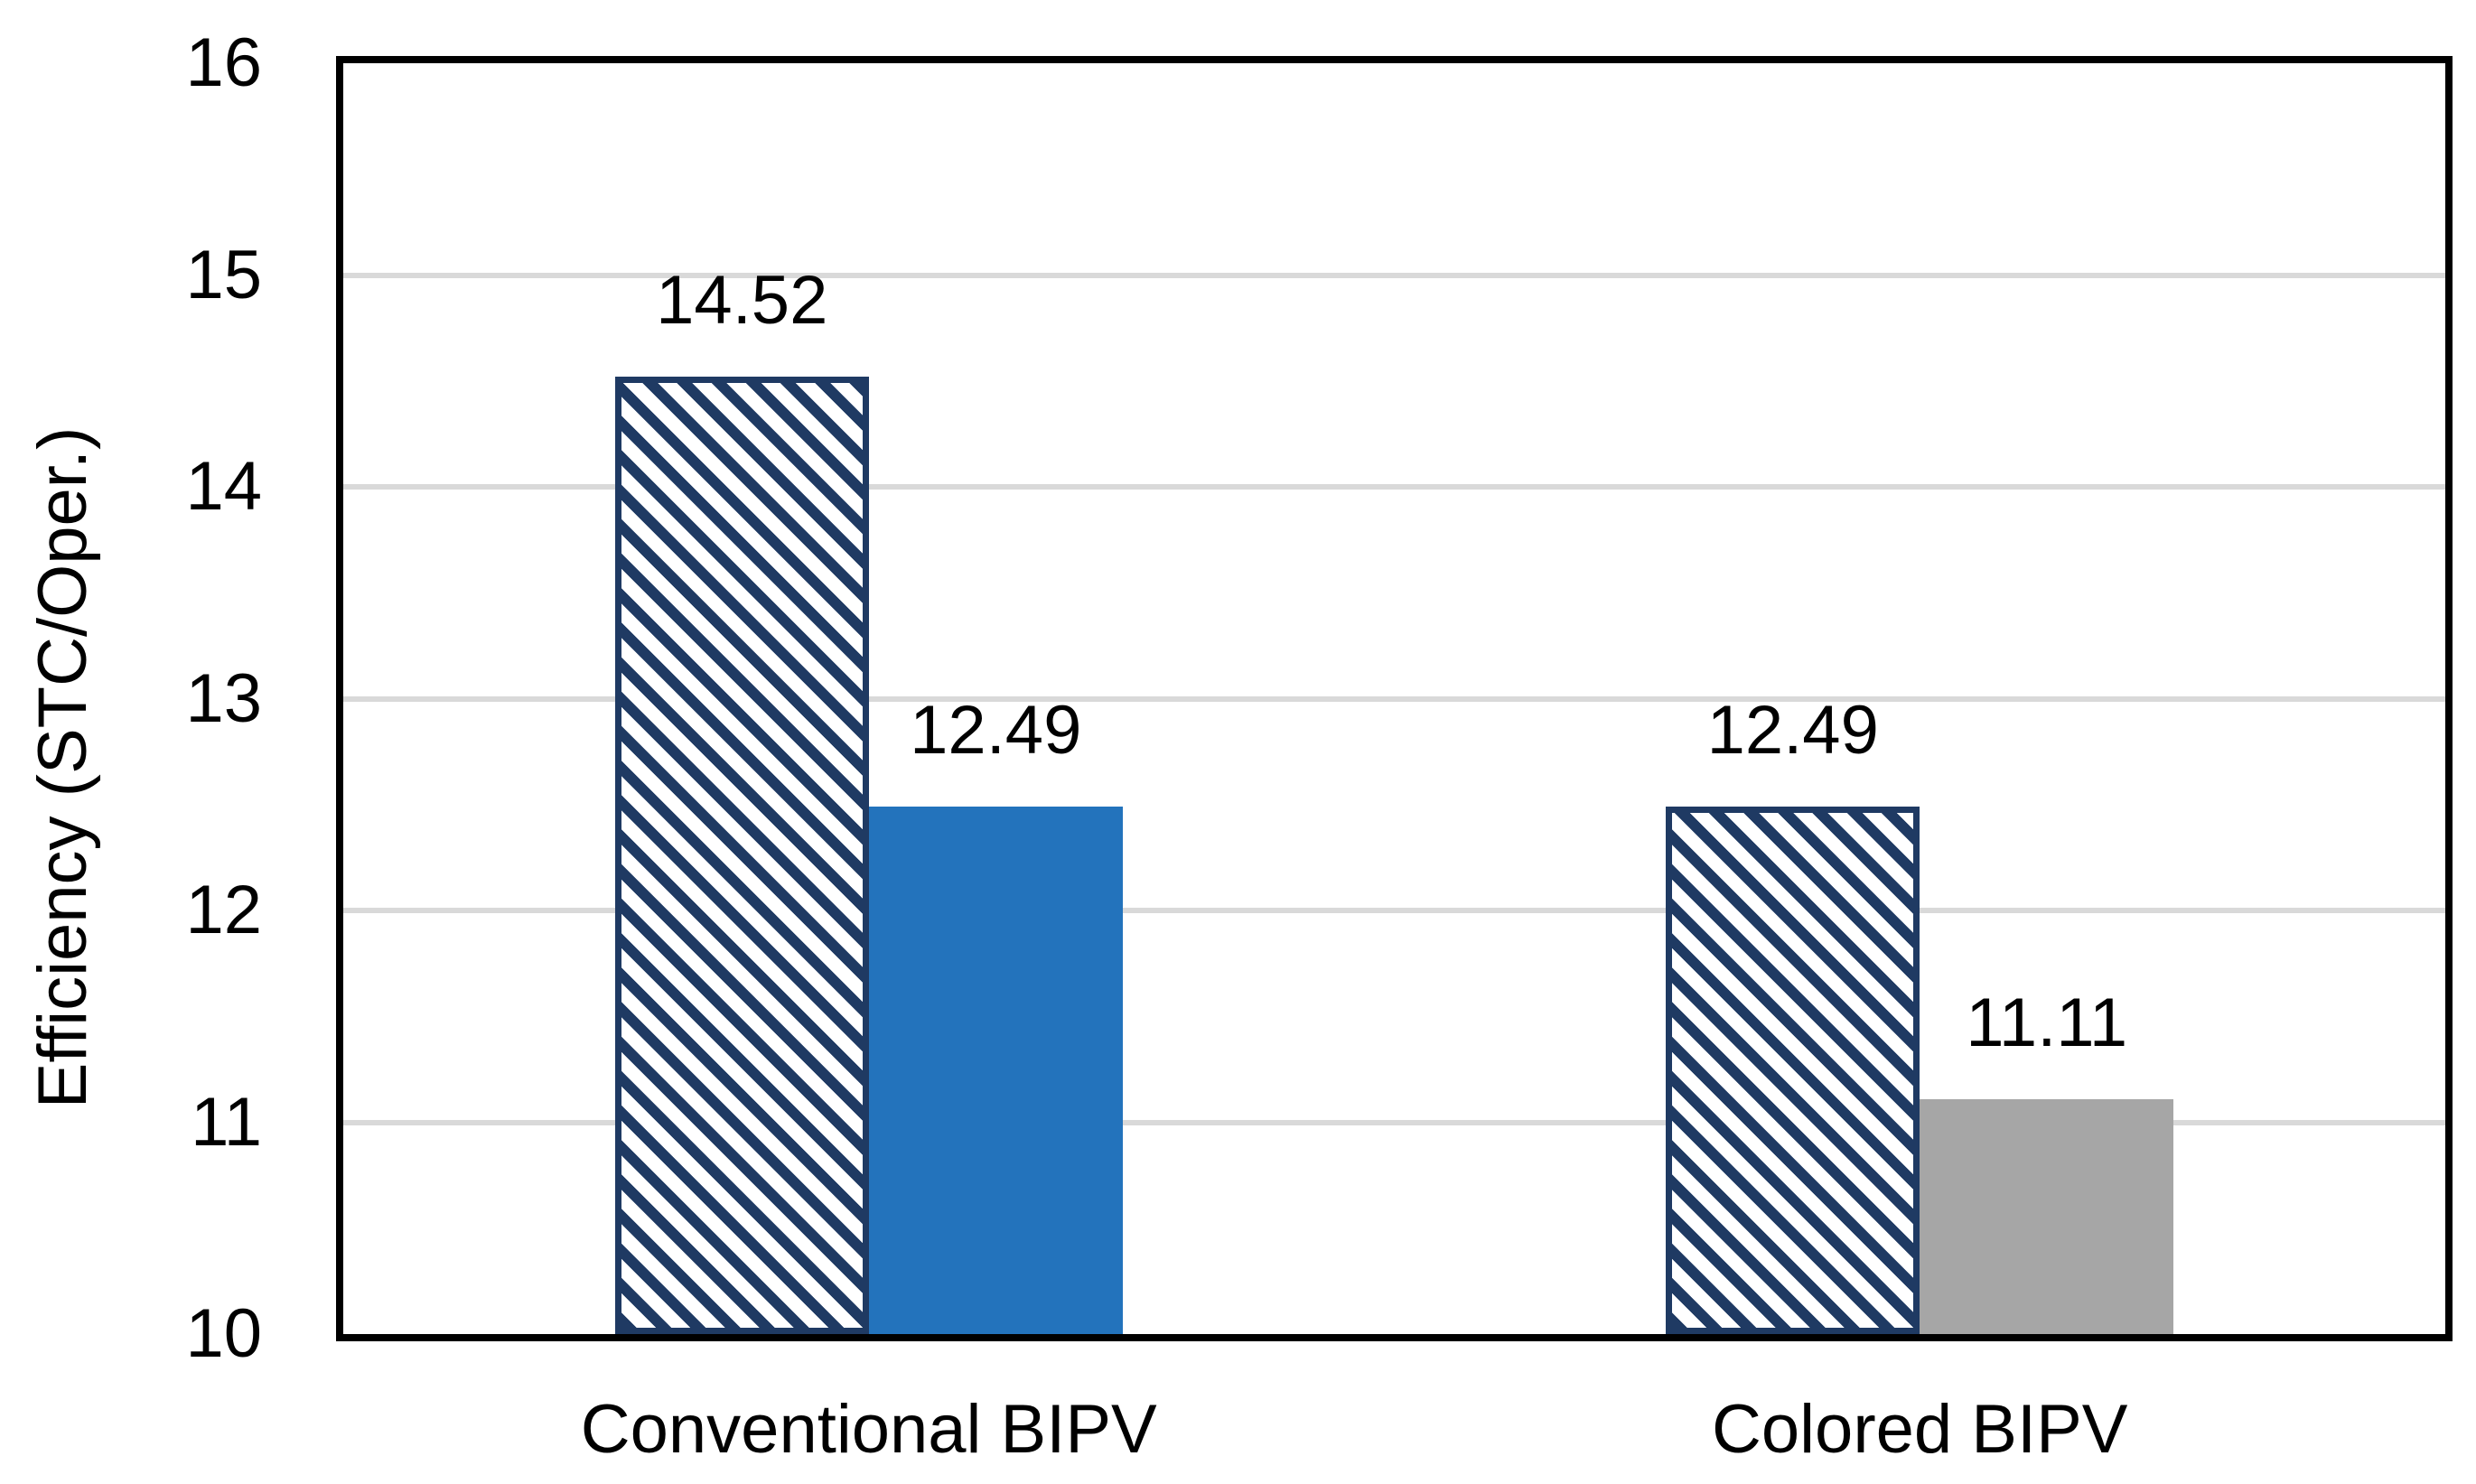  What do you see at coordinates (223, 910) in the screenshot?
I see `y-tick-label-12: 12` at bounding box center [223, 910].